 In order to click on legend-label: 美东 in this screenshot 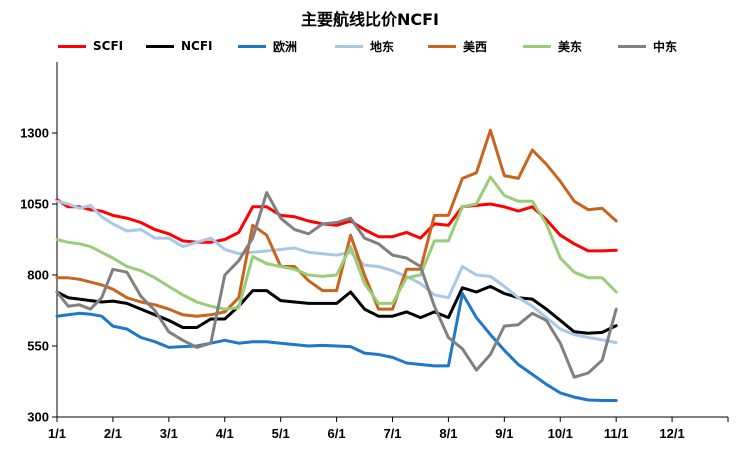, I will do `click(570, 46)`.